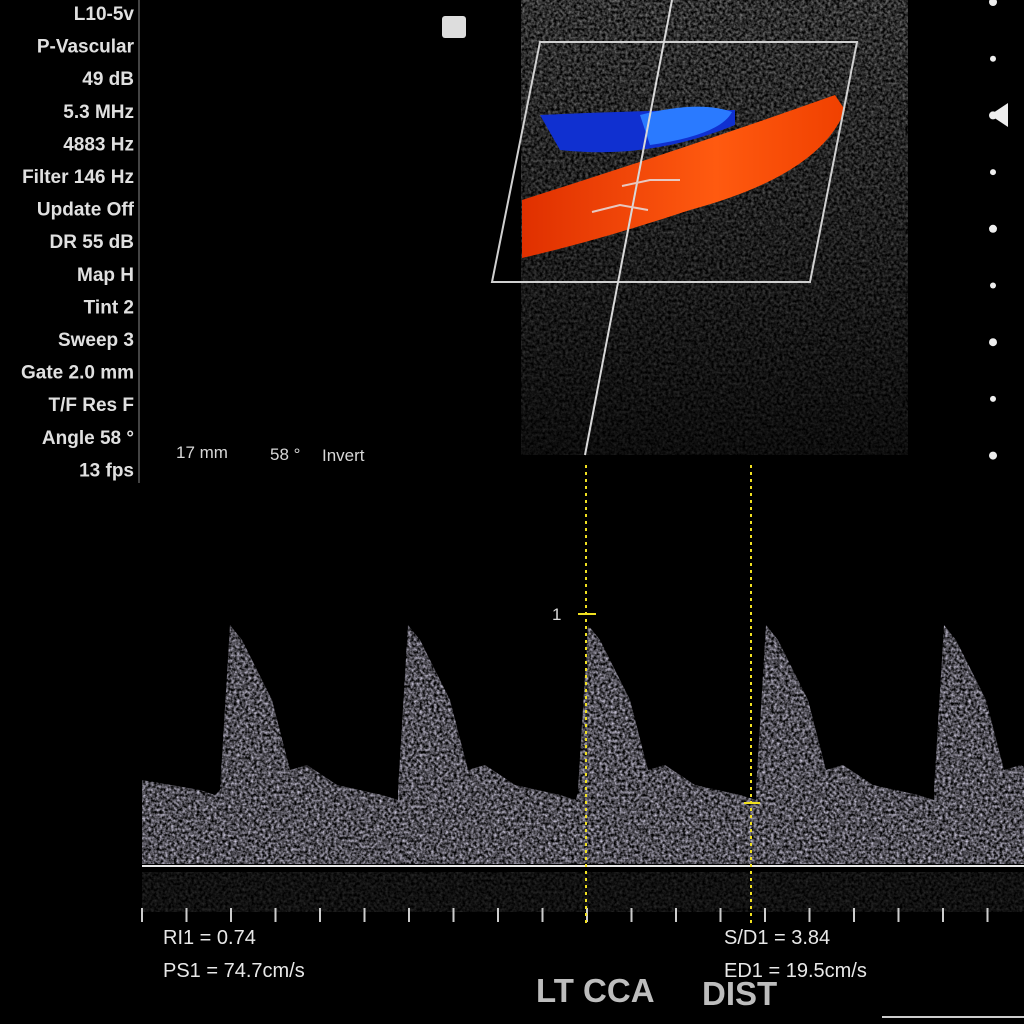 The height and width of the screenshot is (1024, 1024). I want to click on scan-line, so click(628, 228).